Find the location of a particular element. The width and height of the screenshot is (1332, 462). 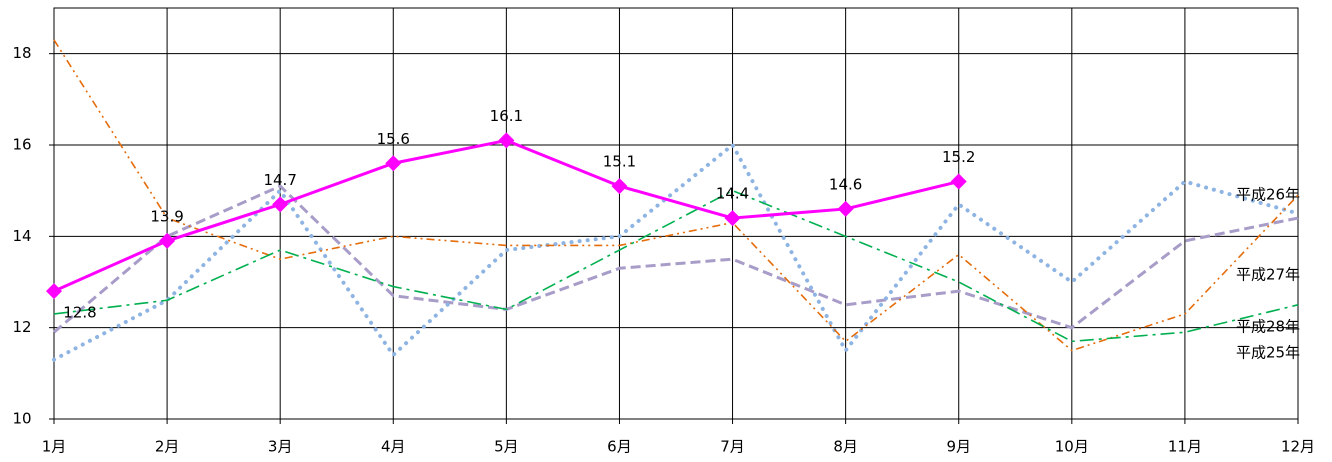

data-label: 15.6 is located at coordinates (393, 139).